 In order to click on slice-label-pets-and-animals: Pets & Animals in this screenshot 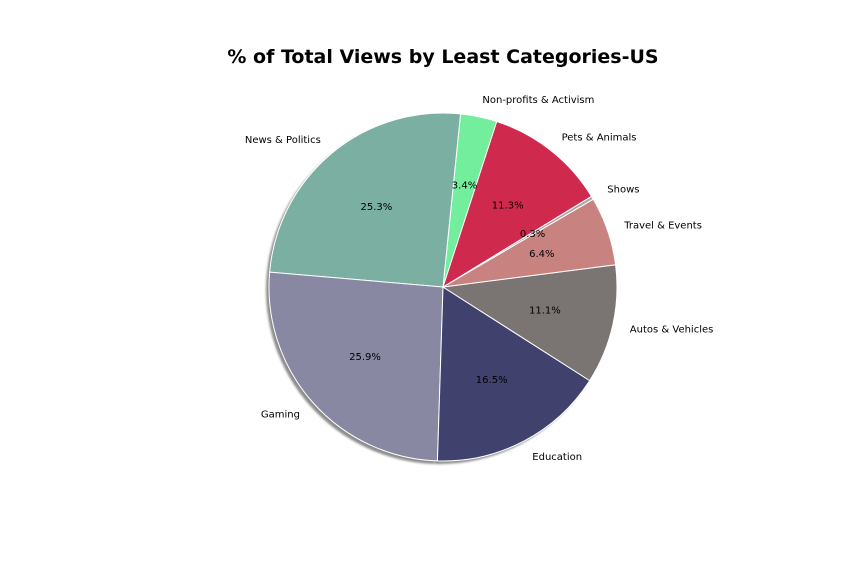, I will do `click(599, 137)`.